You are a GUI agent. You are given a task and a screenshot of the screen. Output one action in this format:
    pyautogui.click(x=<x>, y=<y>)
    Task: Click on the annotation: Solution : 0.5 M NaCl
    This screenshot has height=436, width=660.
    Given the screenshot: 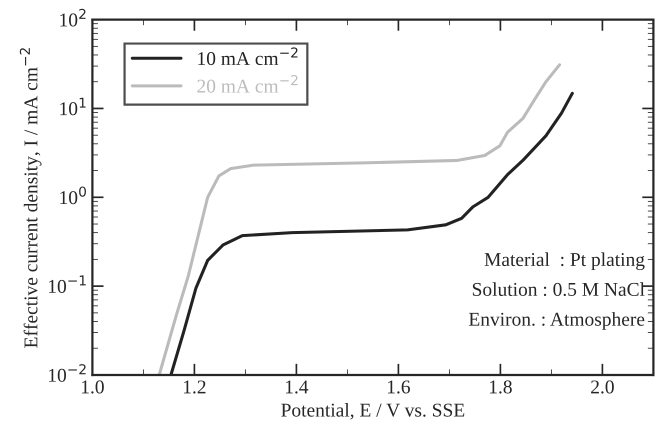 What is the action you would take?
    pyautogui.click(x=558, y=289)
    